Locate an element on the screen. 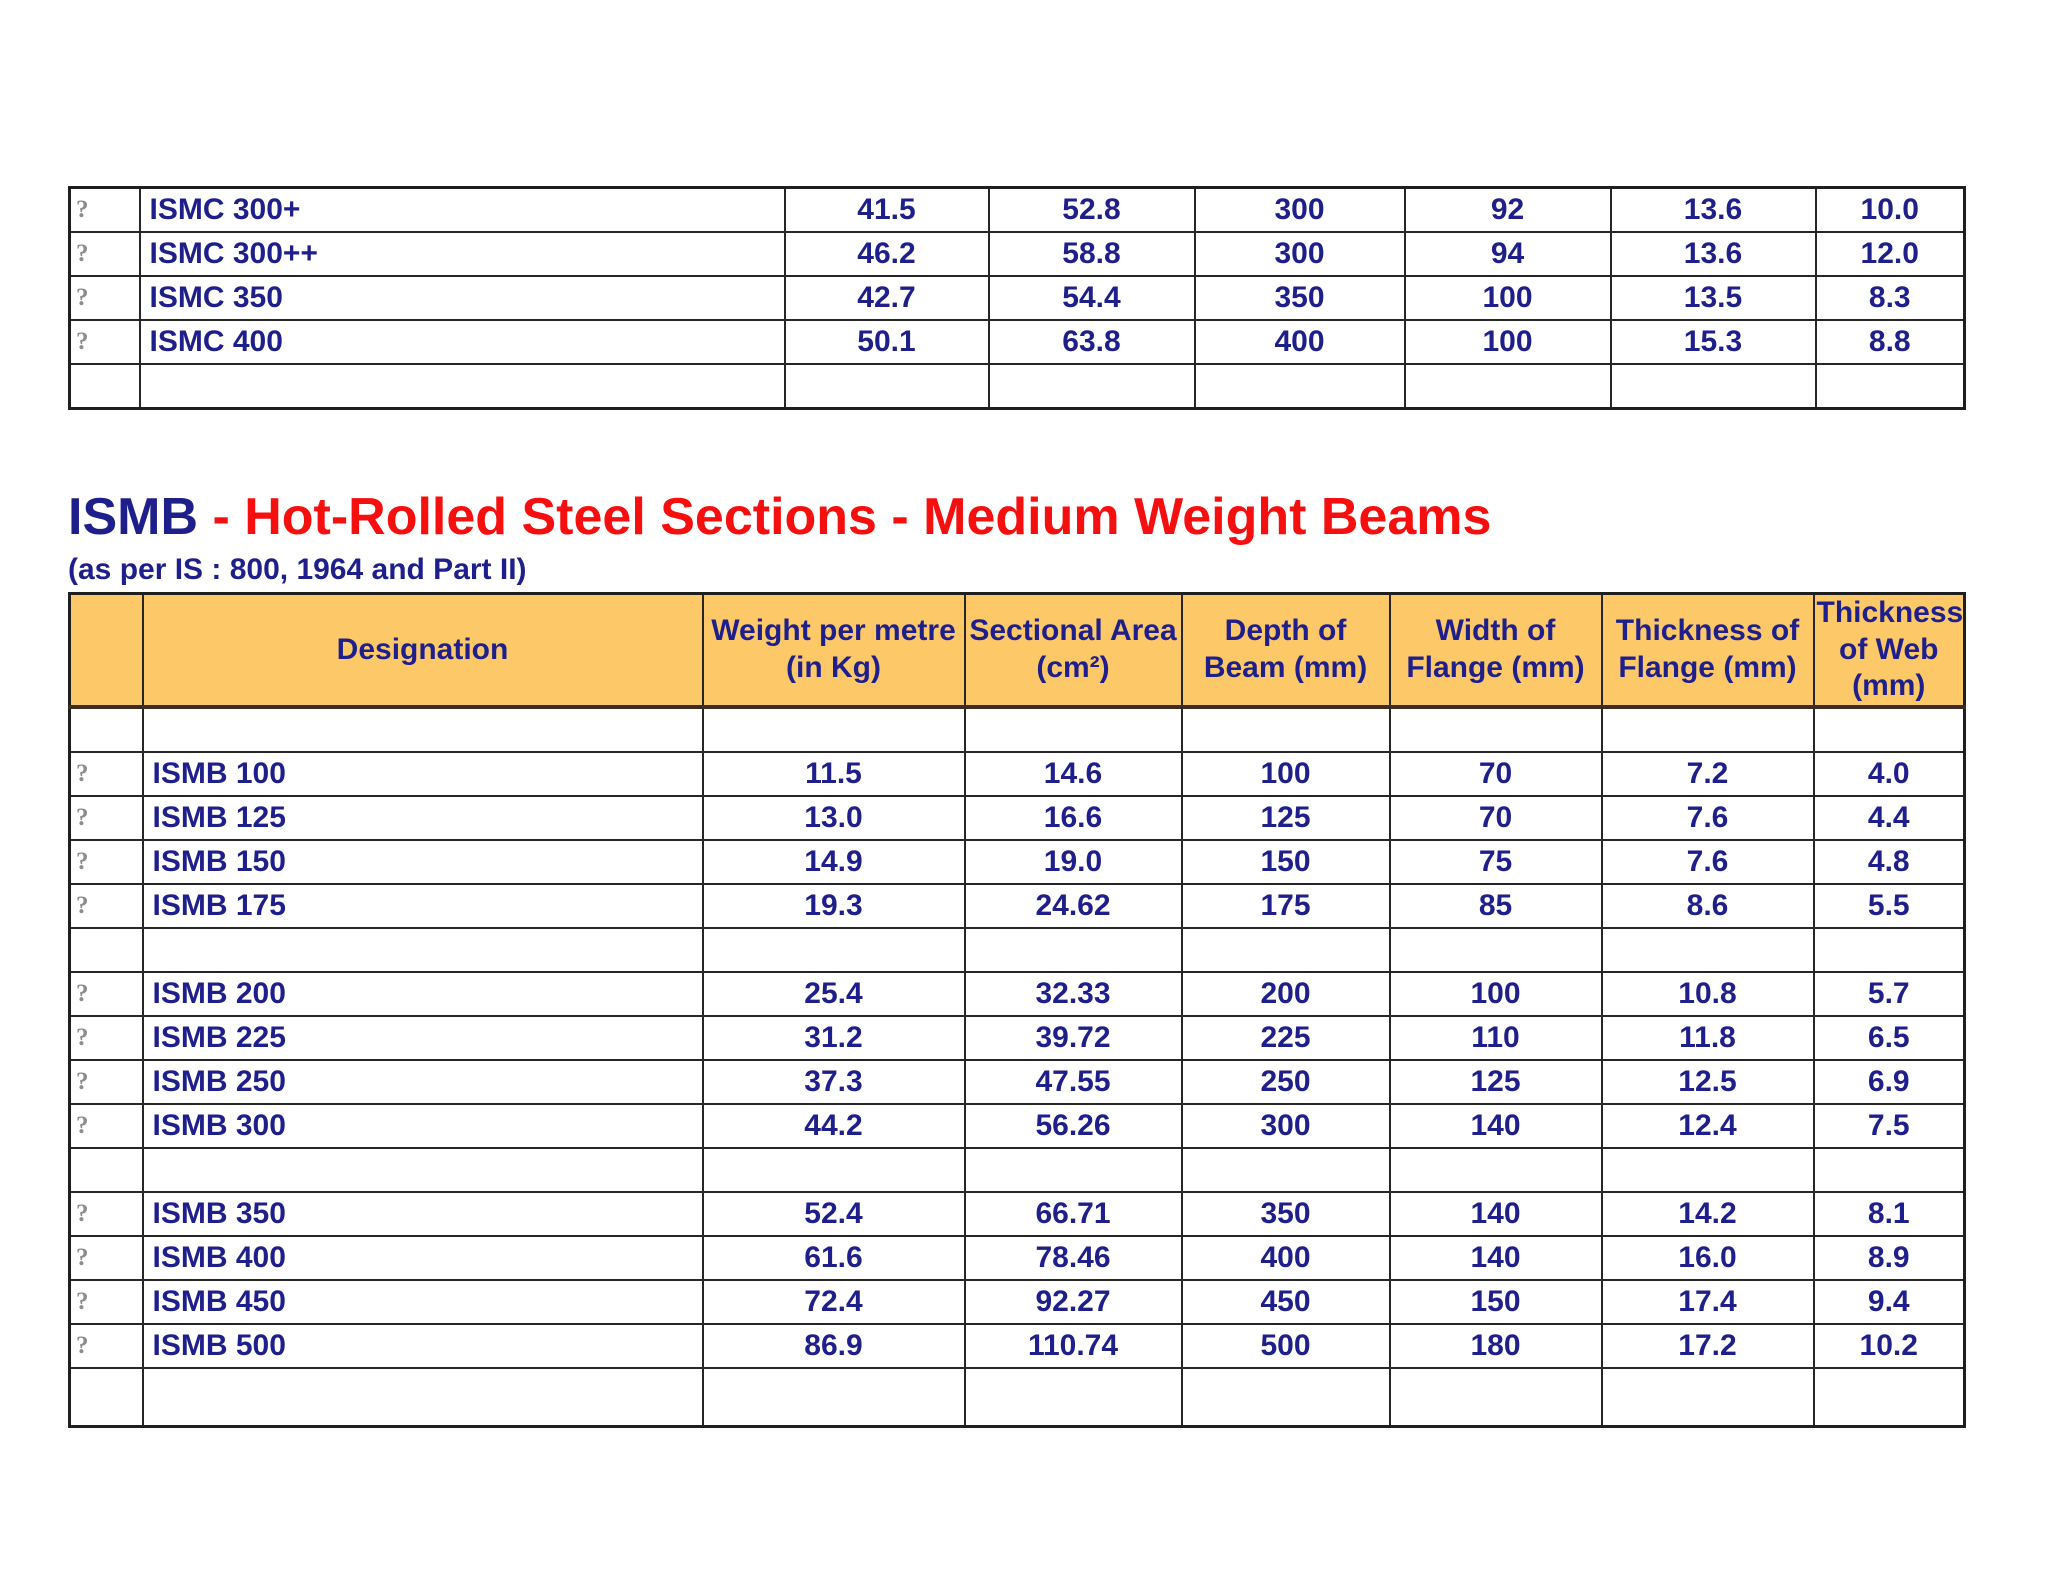 This screenshot has width=2048, height=1582. table-row: ? ISMB 400 61.6 78.46 400 140 16.0 8.9 is located at coordinates (1017, 1257).